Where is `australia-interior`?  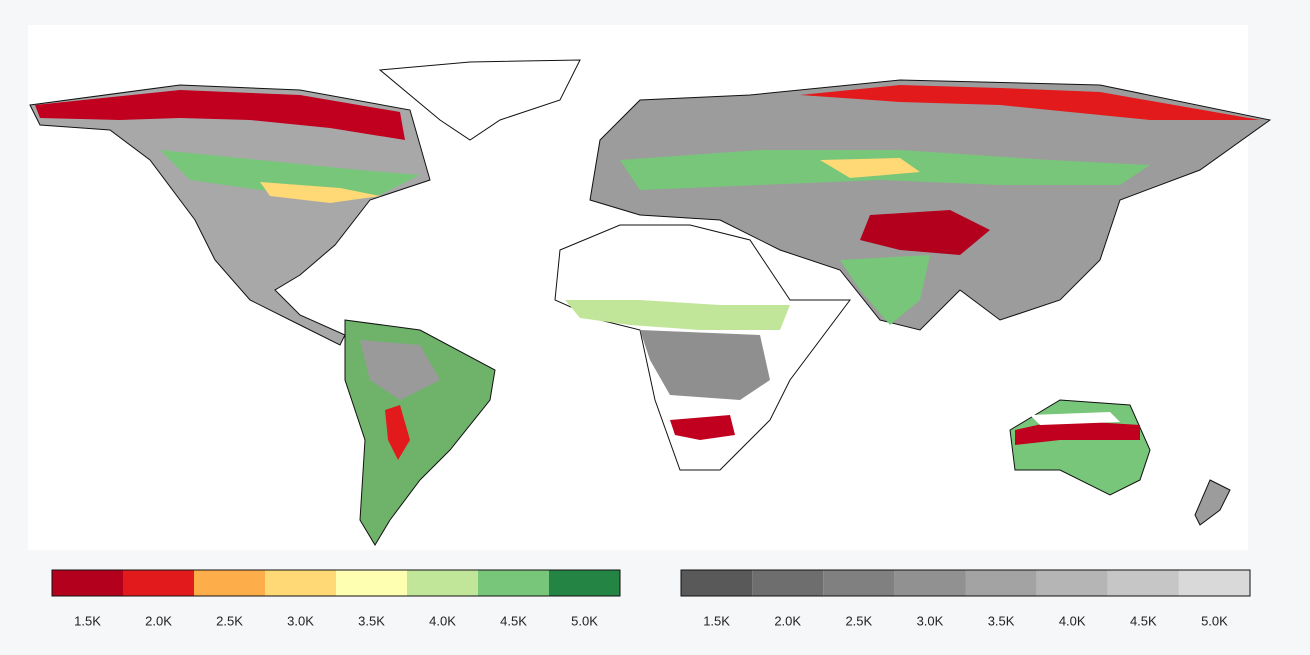
australia-interior is located at coordinates (1075, 418).